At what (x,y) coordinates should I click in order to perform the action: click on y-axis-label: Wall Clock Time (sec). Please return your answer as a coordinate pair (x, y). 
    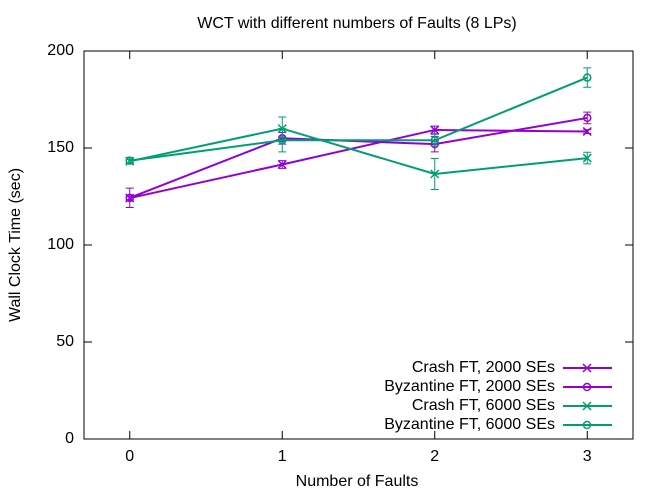
    Looking at the image, I should click on (15, 245).